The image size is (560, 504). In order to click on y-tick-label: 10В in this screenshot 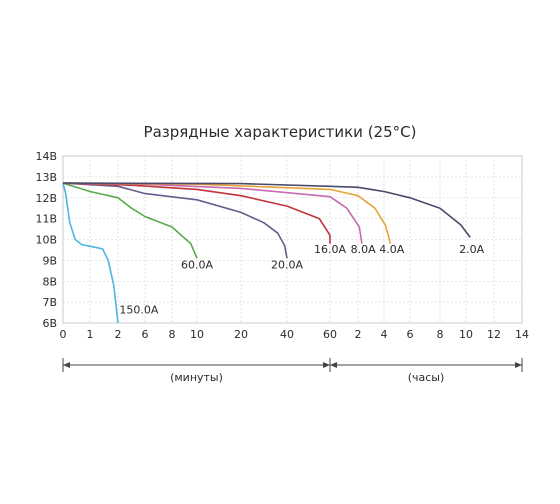, I will do `click(46, 240)`.